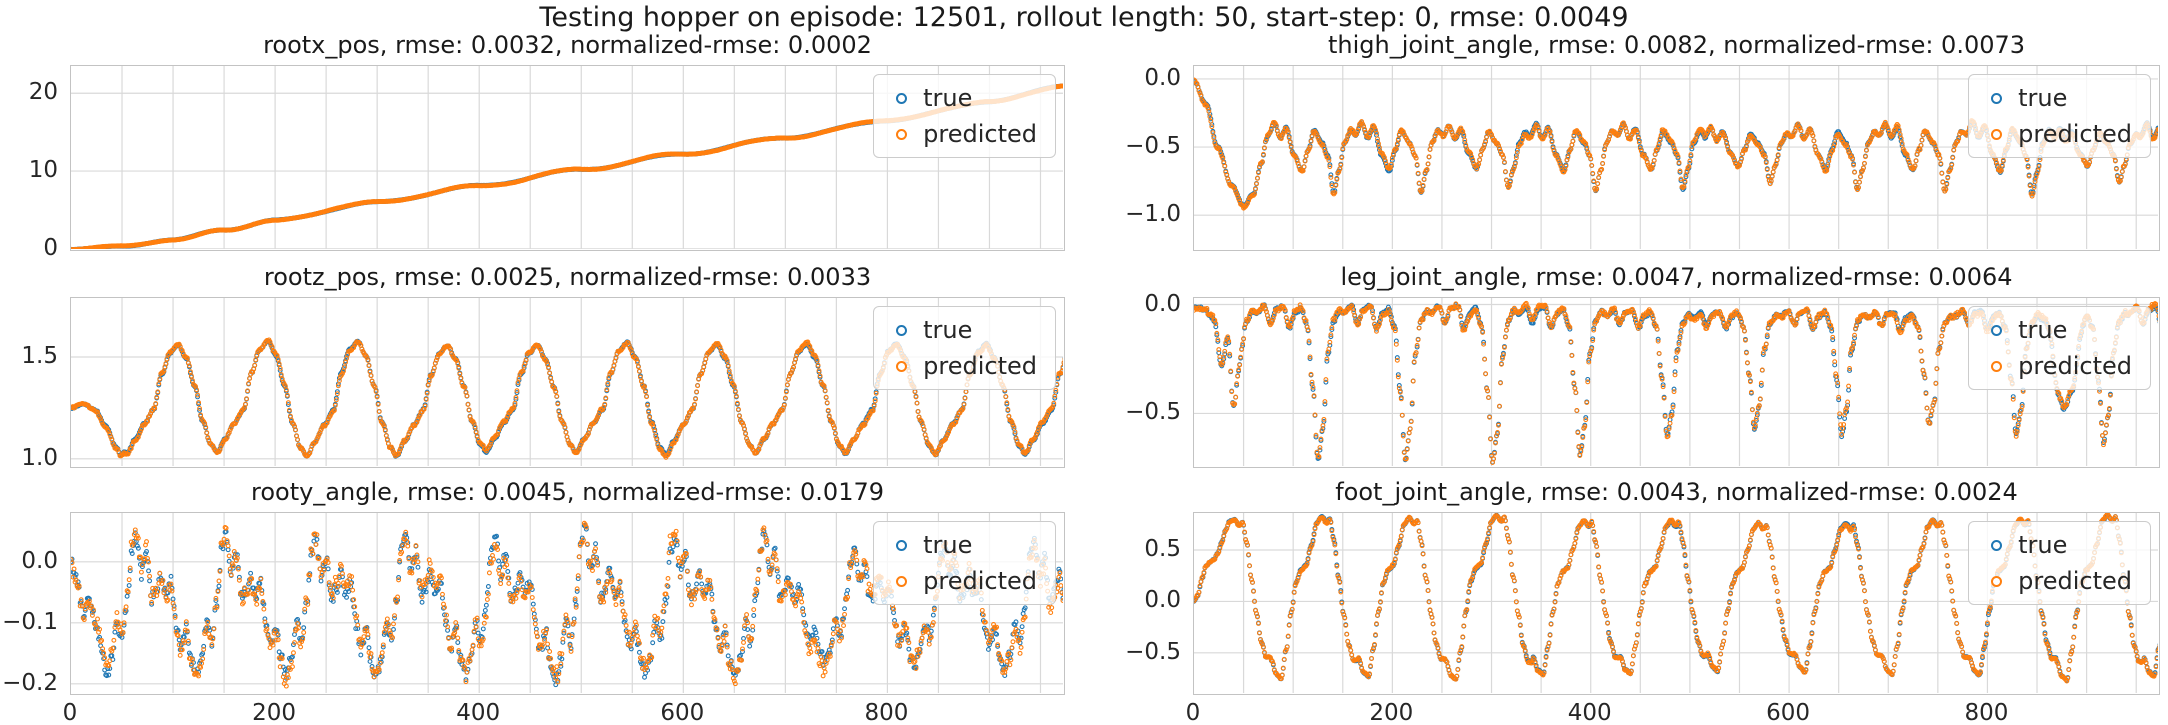  I want to click on y-tick-label: 20, so click(43, 92).